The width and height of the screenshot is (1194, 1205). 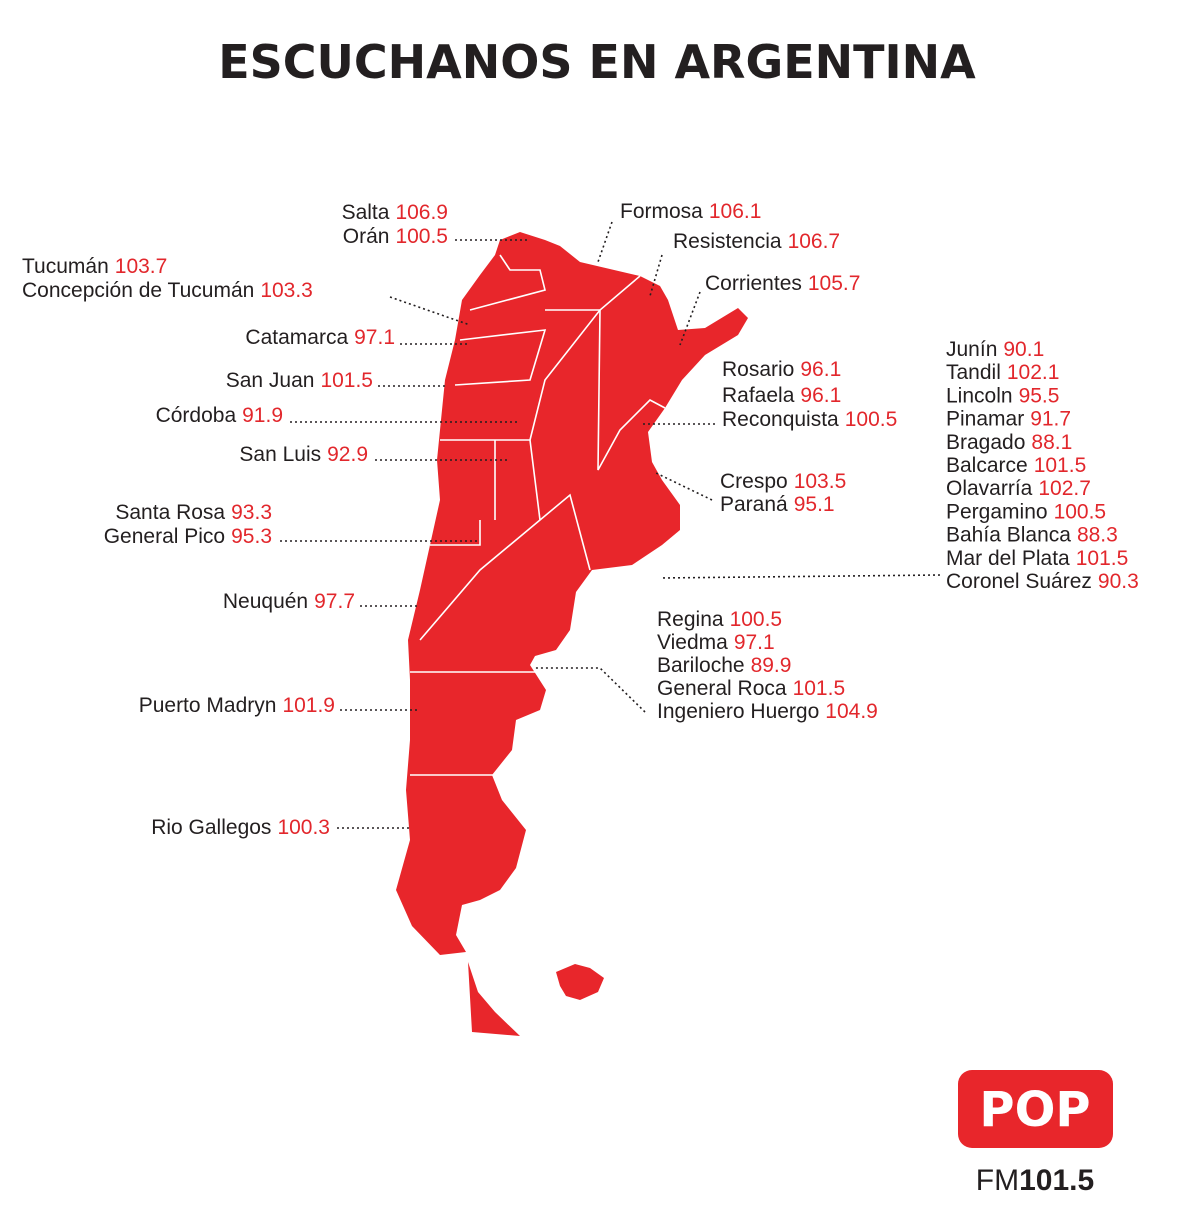 I want to click on station-label: Resistencia 106.7, so click(x=756, y=241).